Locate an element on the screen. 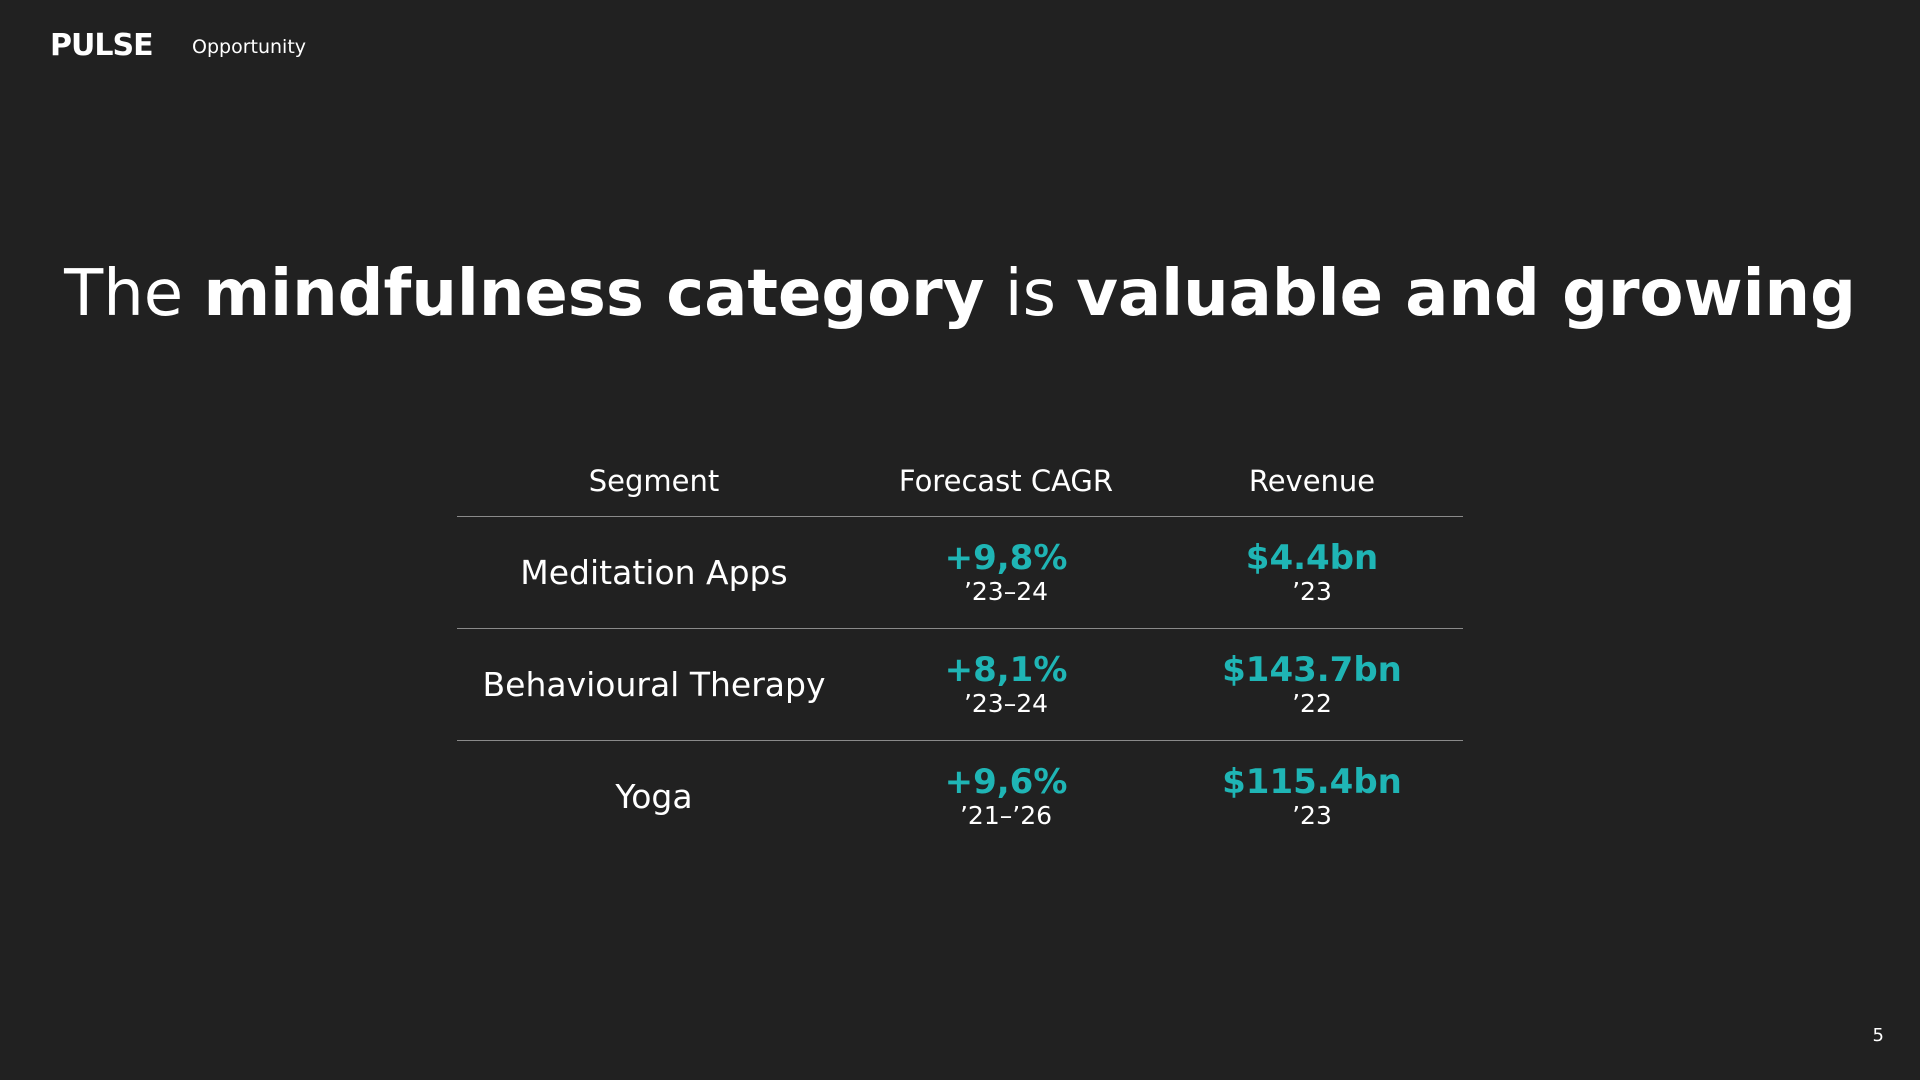 The height and width of the screenshot is (1080, 1920). title-part-4: valuable and growing is located at coordinates (1466, 294).